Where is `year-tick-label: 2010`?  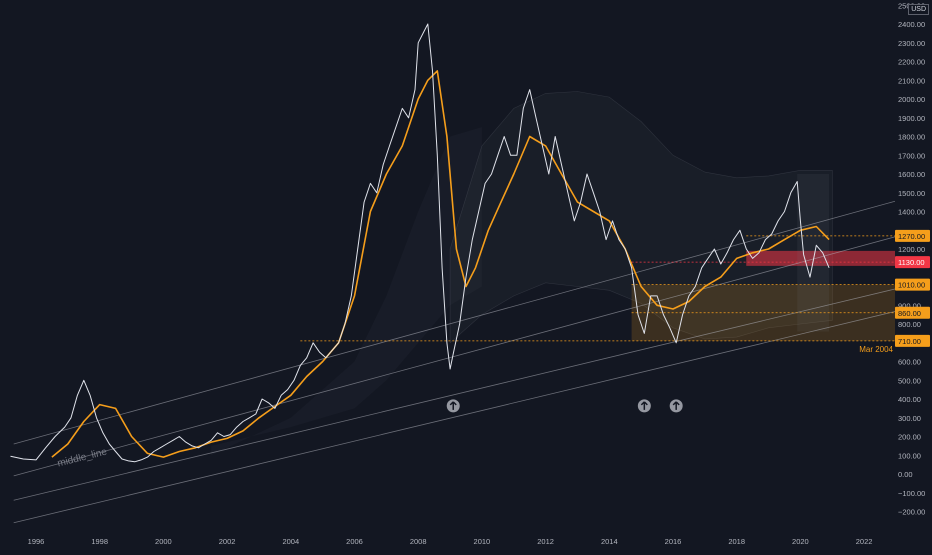 year-tick-label: 2010 is located at coordinates (482, 541).